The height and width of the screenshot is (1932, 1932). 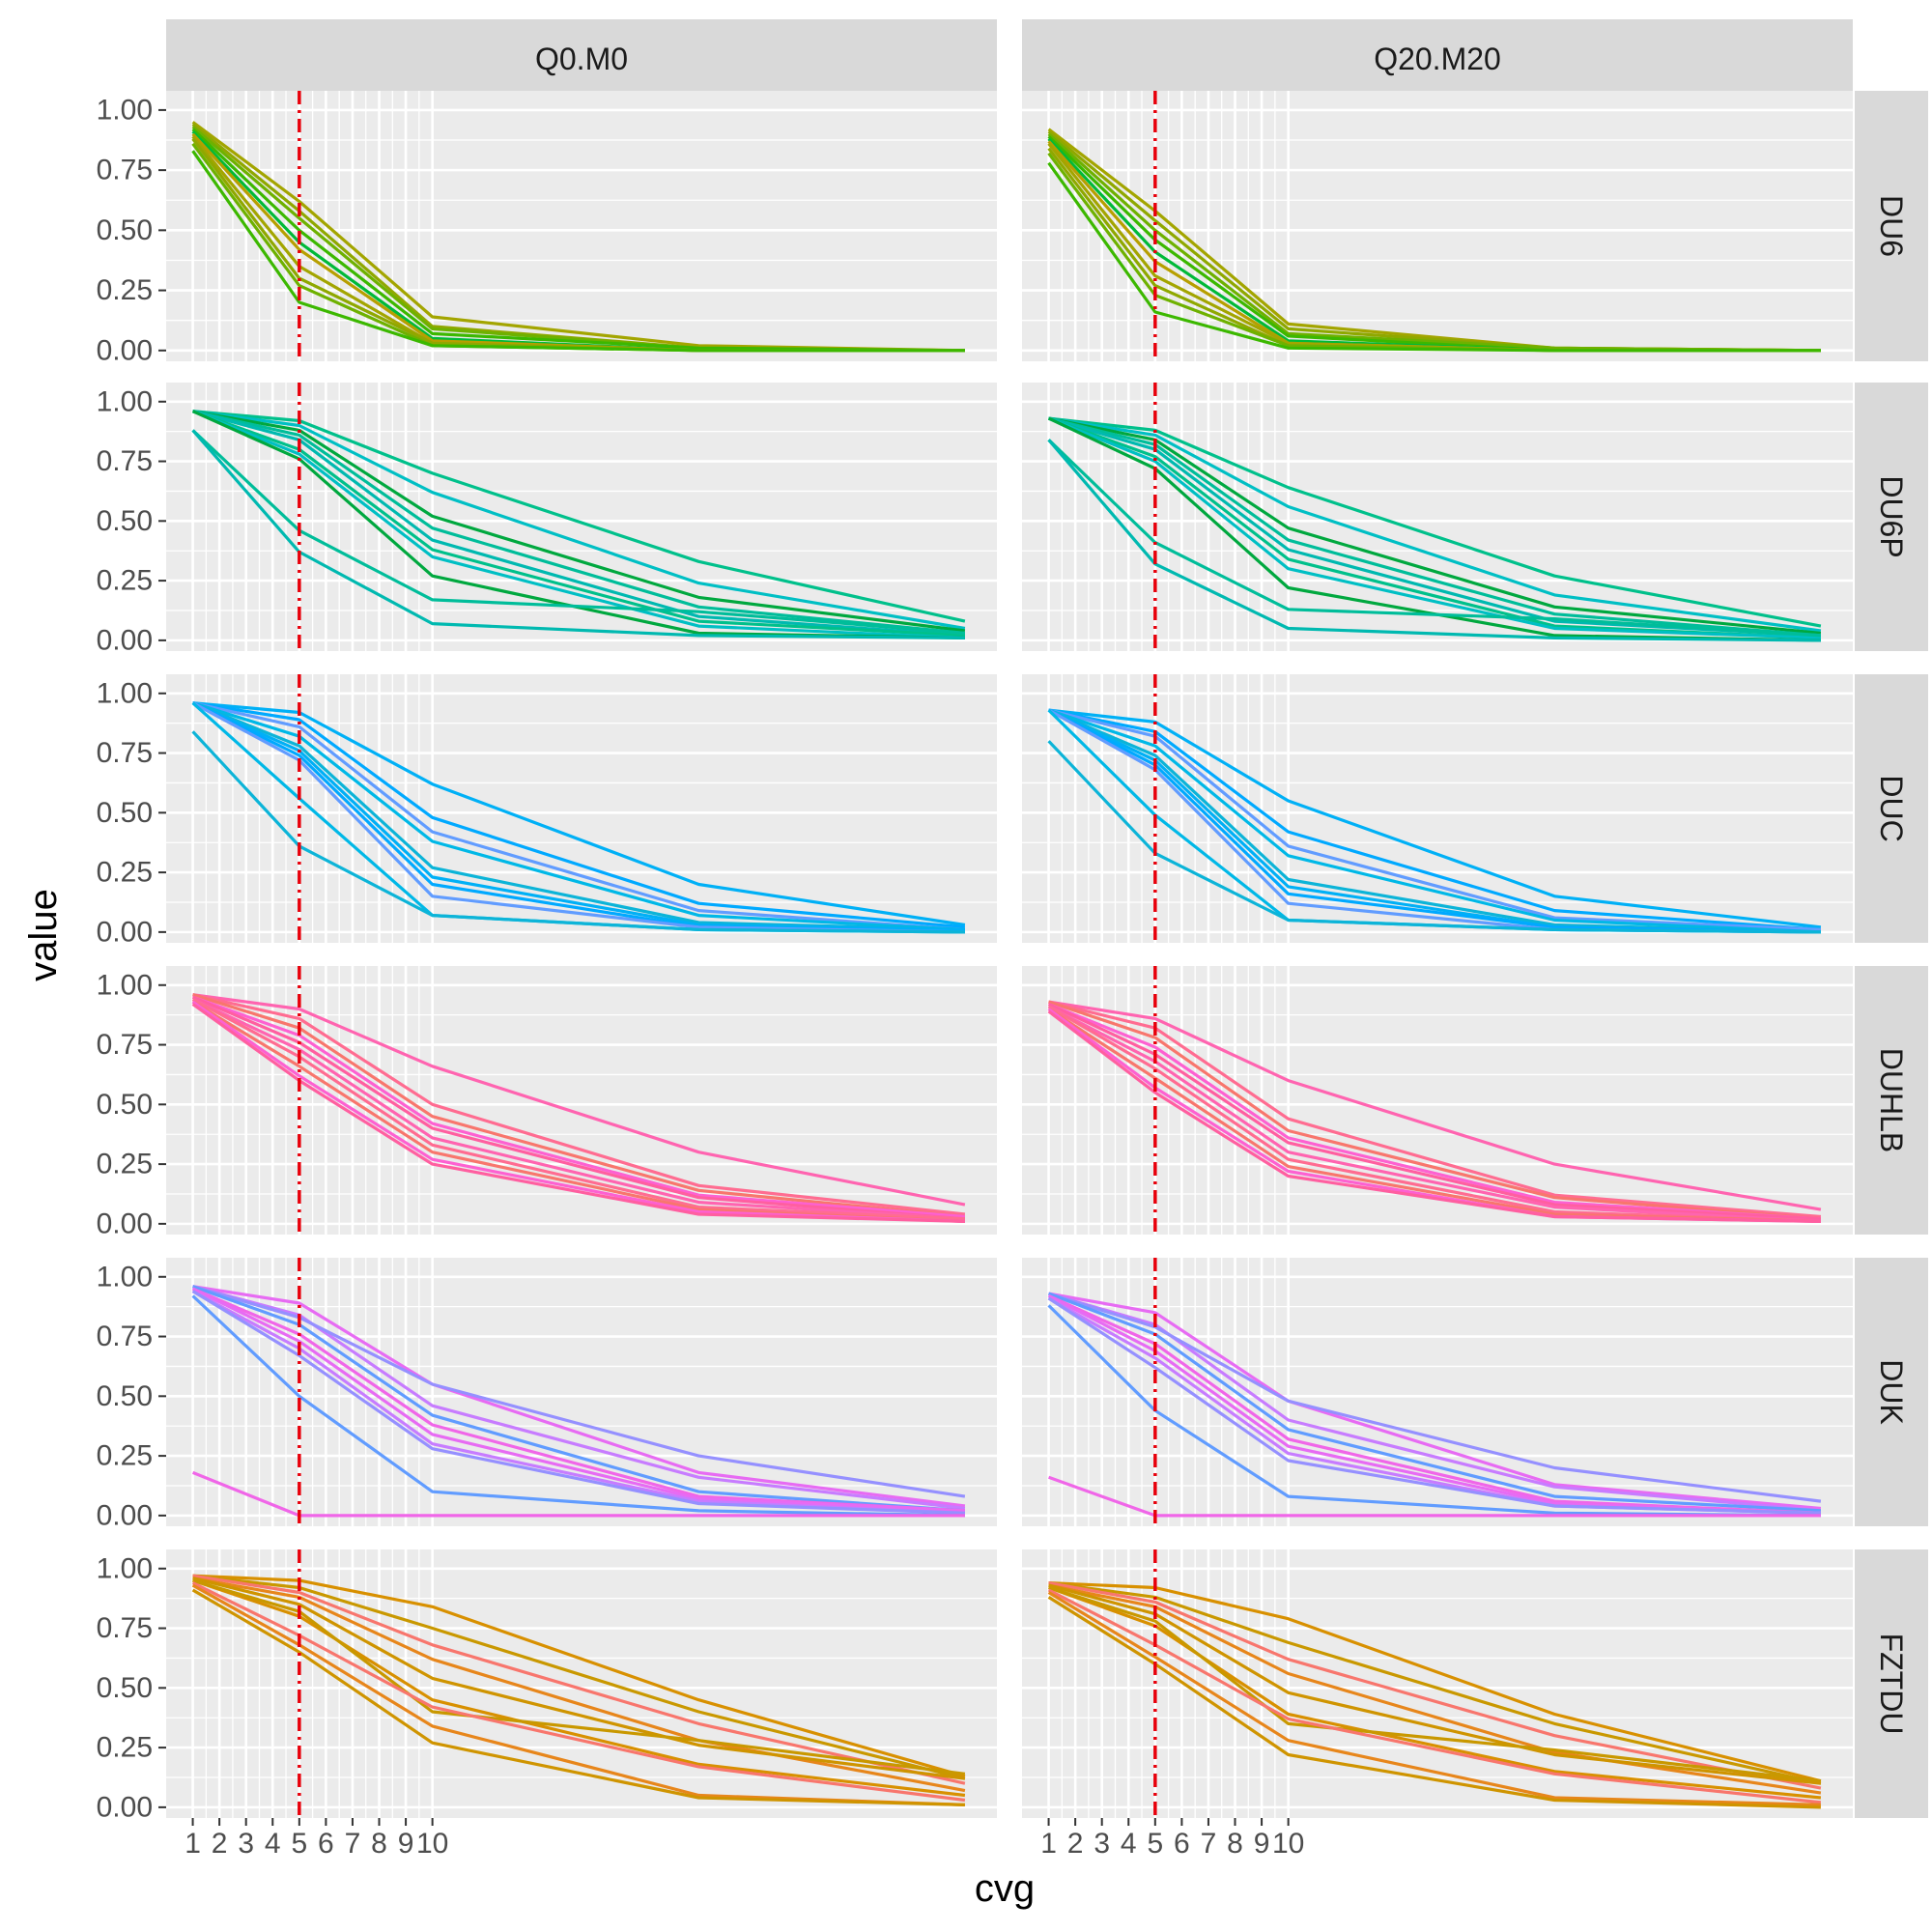 I want to click on row-strip-label: DUK, so click(x=1891, y=1392).